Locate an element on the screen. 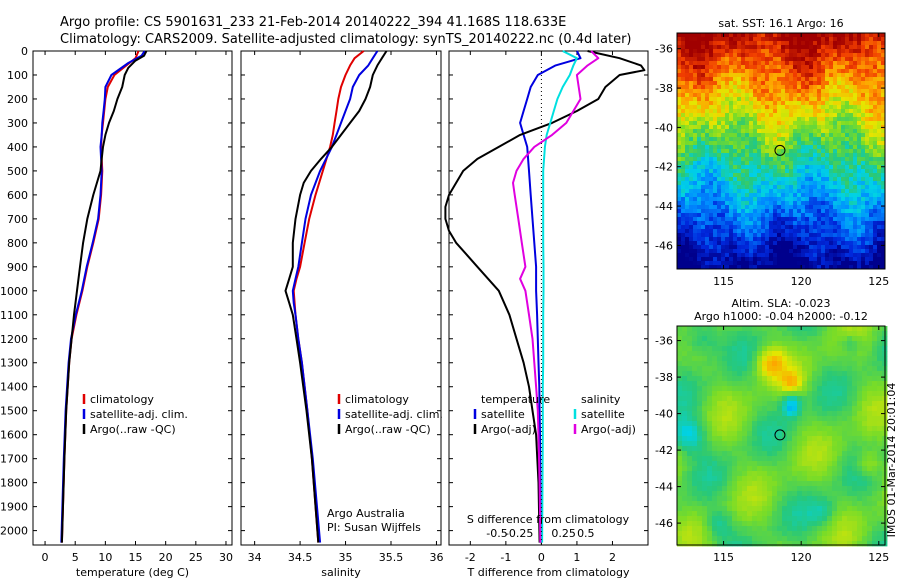 This screenshot has height=580, width=900. series-satellite-line is located at coordinates (335, 296).